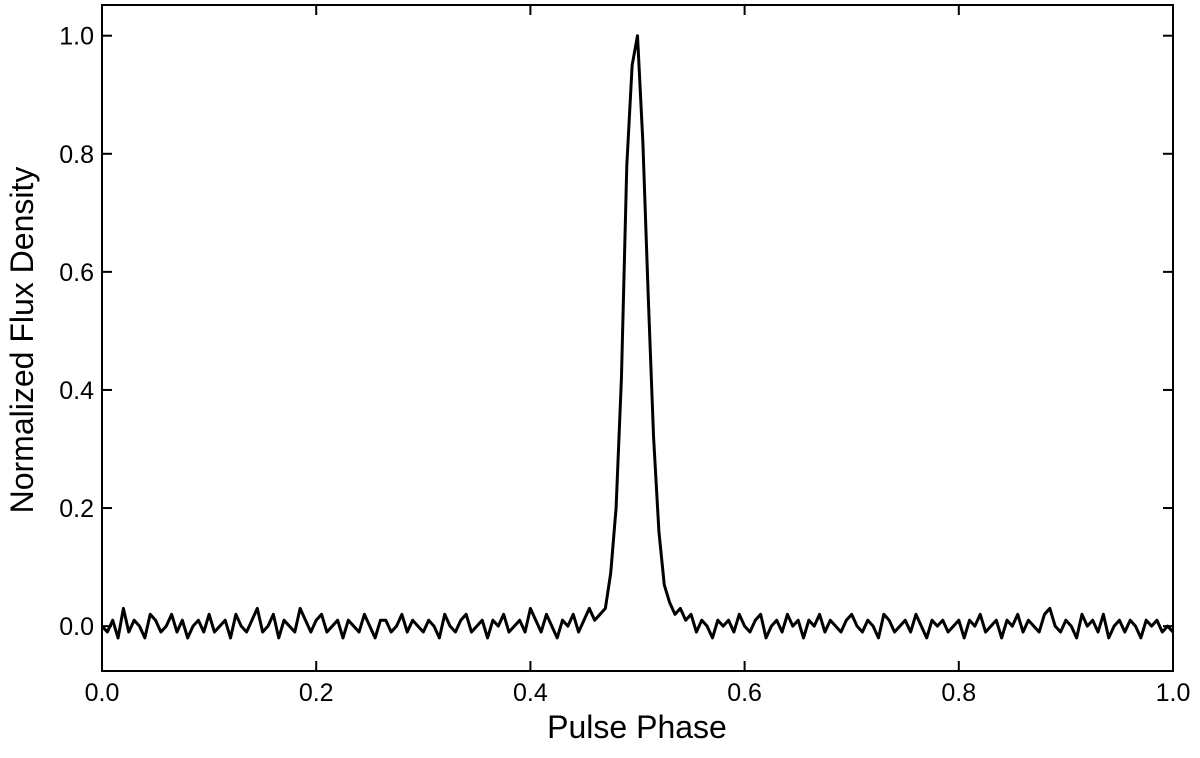 The height and width of the screenshot is (758, 1200). I want to click on x-tick-label: 1.0, so click(1173, 693).